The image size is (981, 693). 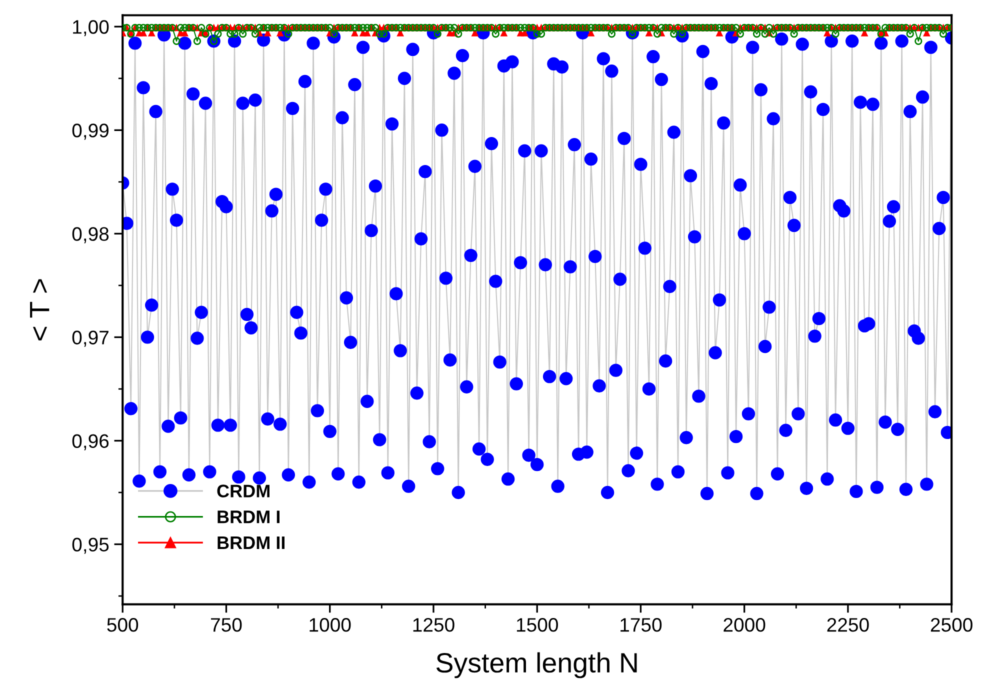 I want to click on y-tick-label: 0,97, so click(x=90, y=338).